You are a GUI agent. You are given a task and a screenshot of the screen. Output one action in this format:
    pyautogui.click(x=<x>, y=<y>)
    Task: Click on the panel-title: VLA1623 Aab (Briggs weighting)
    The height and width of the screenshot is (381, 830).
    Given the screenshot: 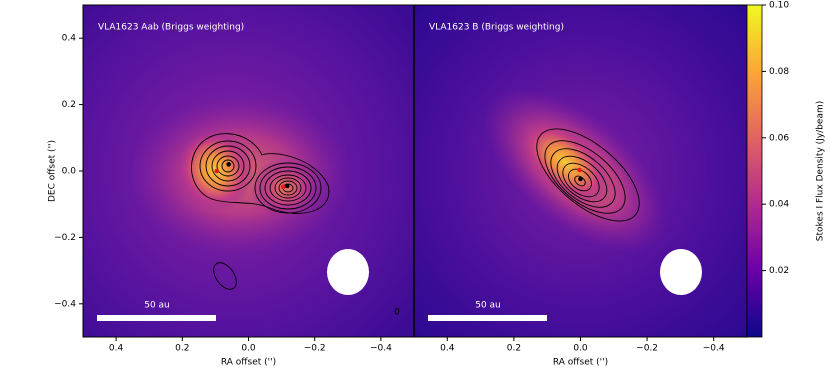 What is the action you would take?
    pyautogui.click(x=171, y=28)
    